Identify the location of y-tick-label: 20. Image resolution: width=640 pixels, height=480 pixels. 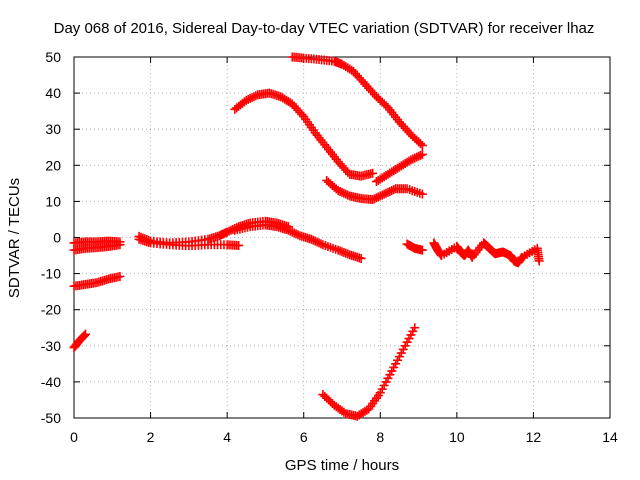
(53, 165).